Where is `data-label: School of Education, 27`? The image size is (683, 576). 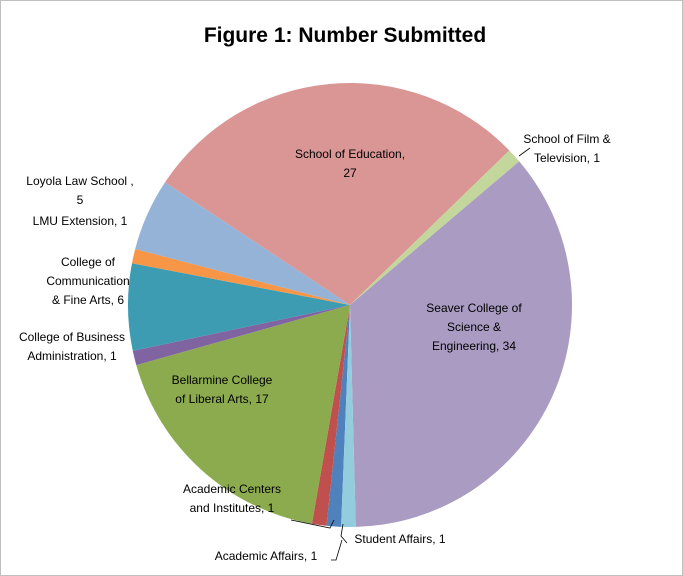
data-label: School of Education, 27 is located at coordinates (350, 163).